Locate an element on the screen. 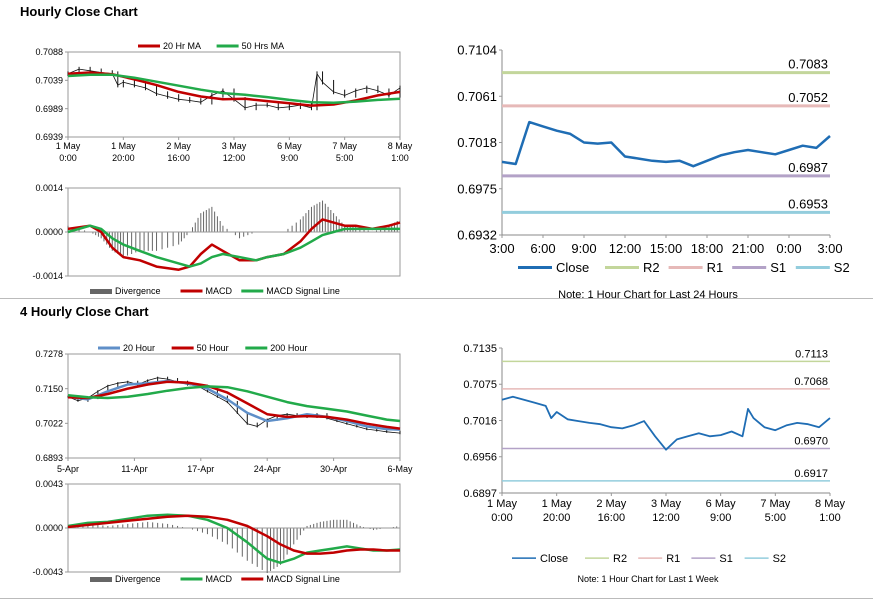  y-axis-tick-label: 0.0043 is located at coordinates (49, 484).